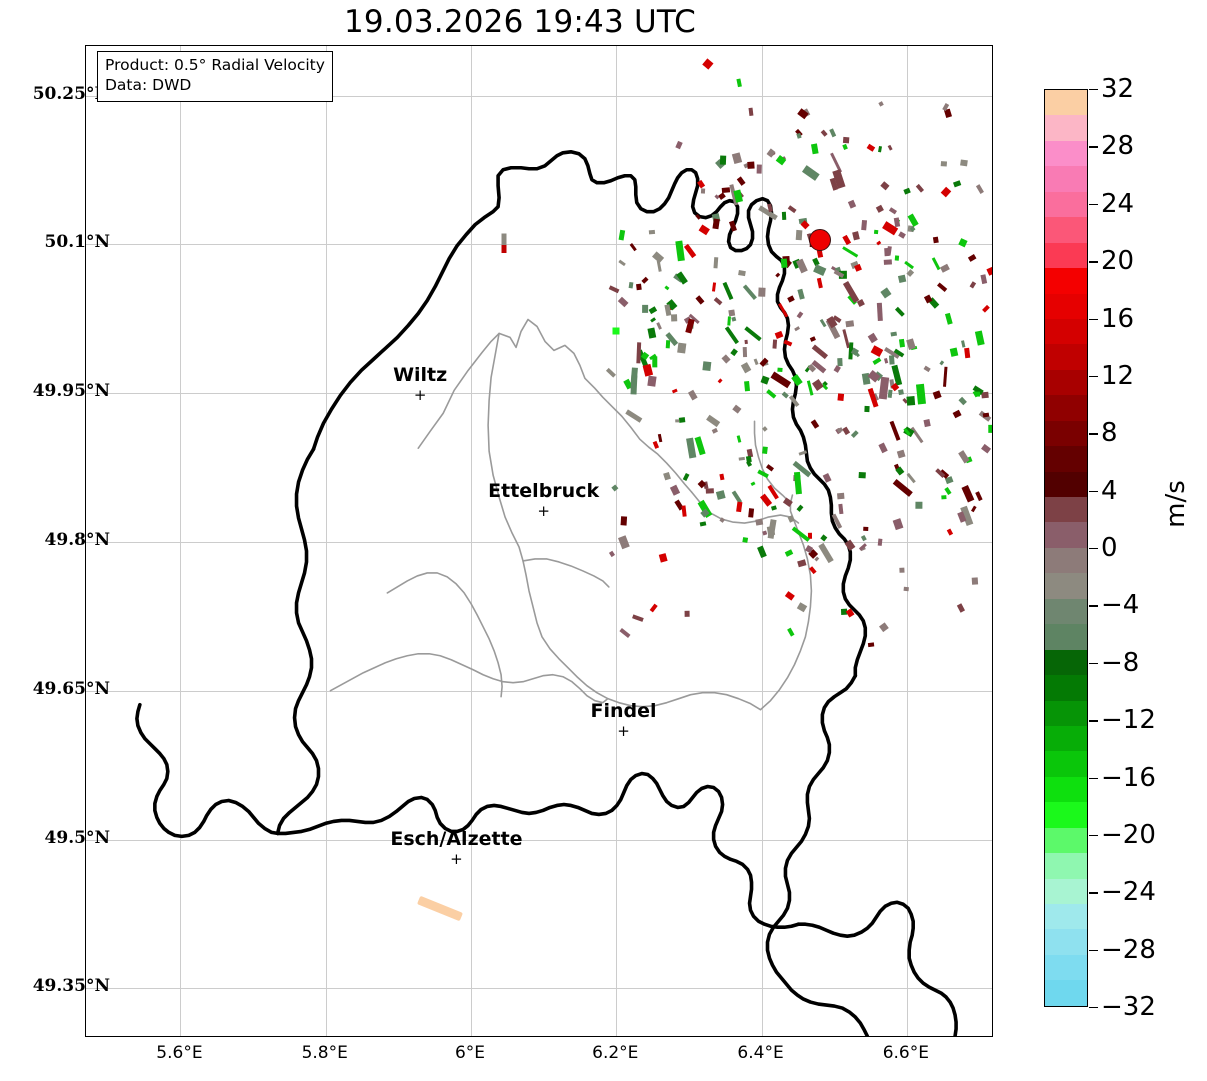 Image resolution: width=1207 pixels, height=1081 pixels. I want to click on city-label-esch-alzette: Esch/Alzette +, so click(456, 847).